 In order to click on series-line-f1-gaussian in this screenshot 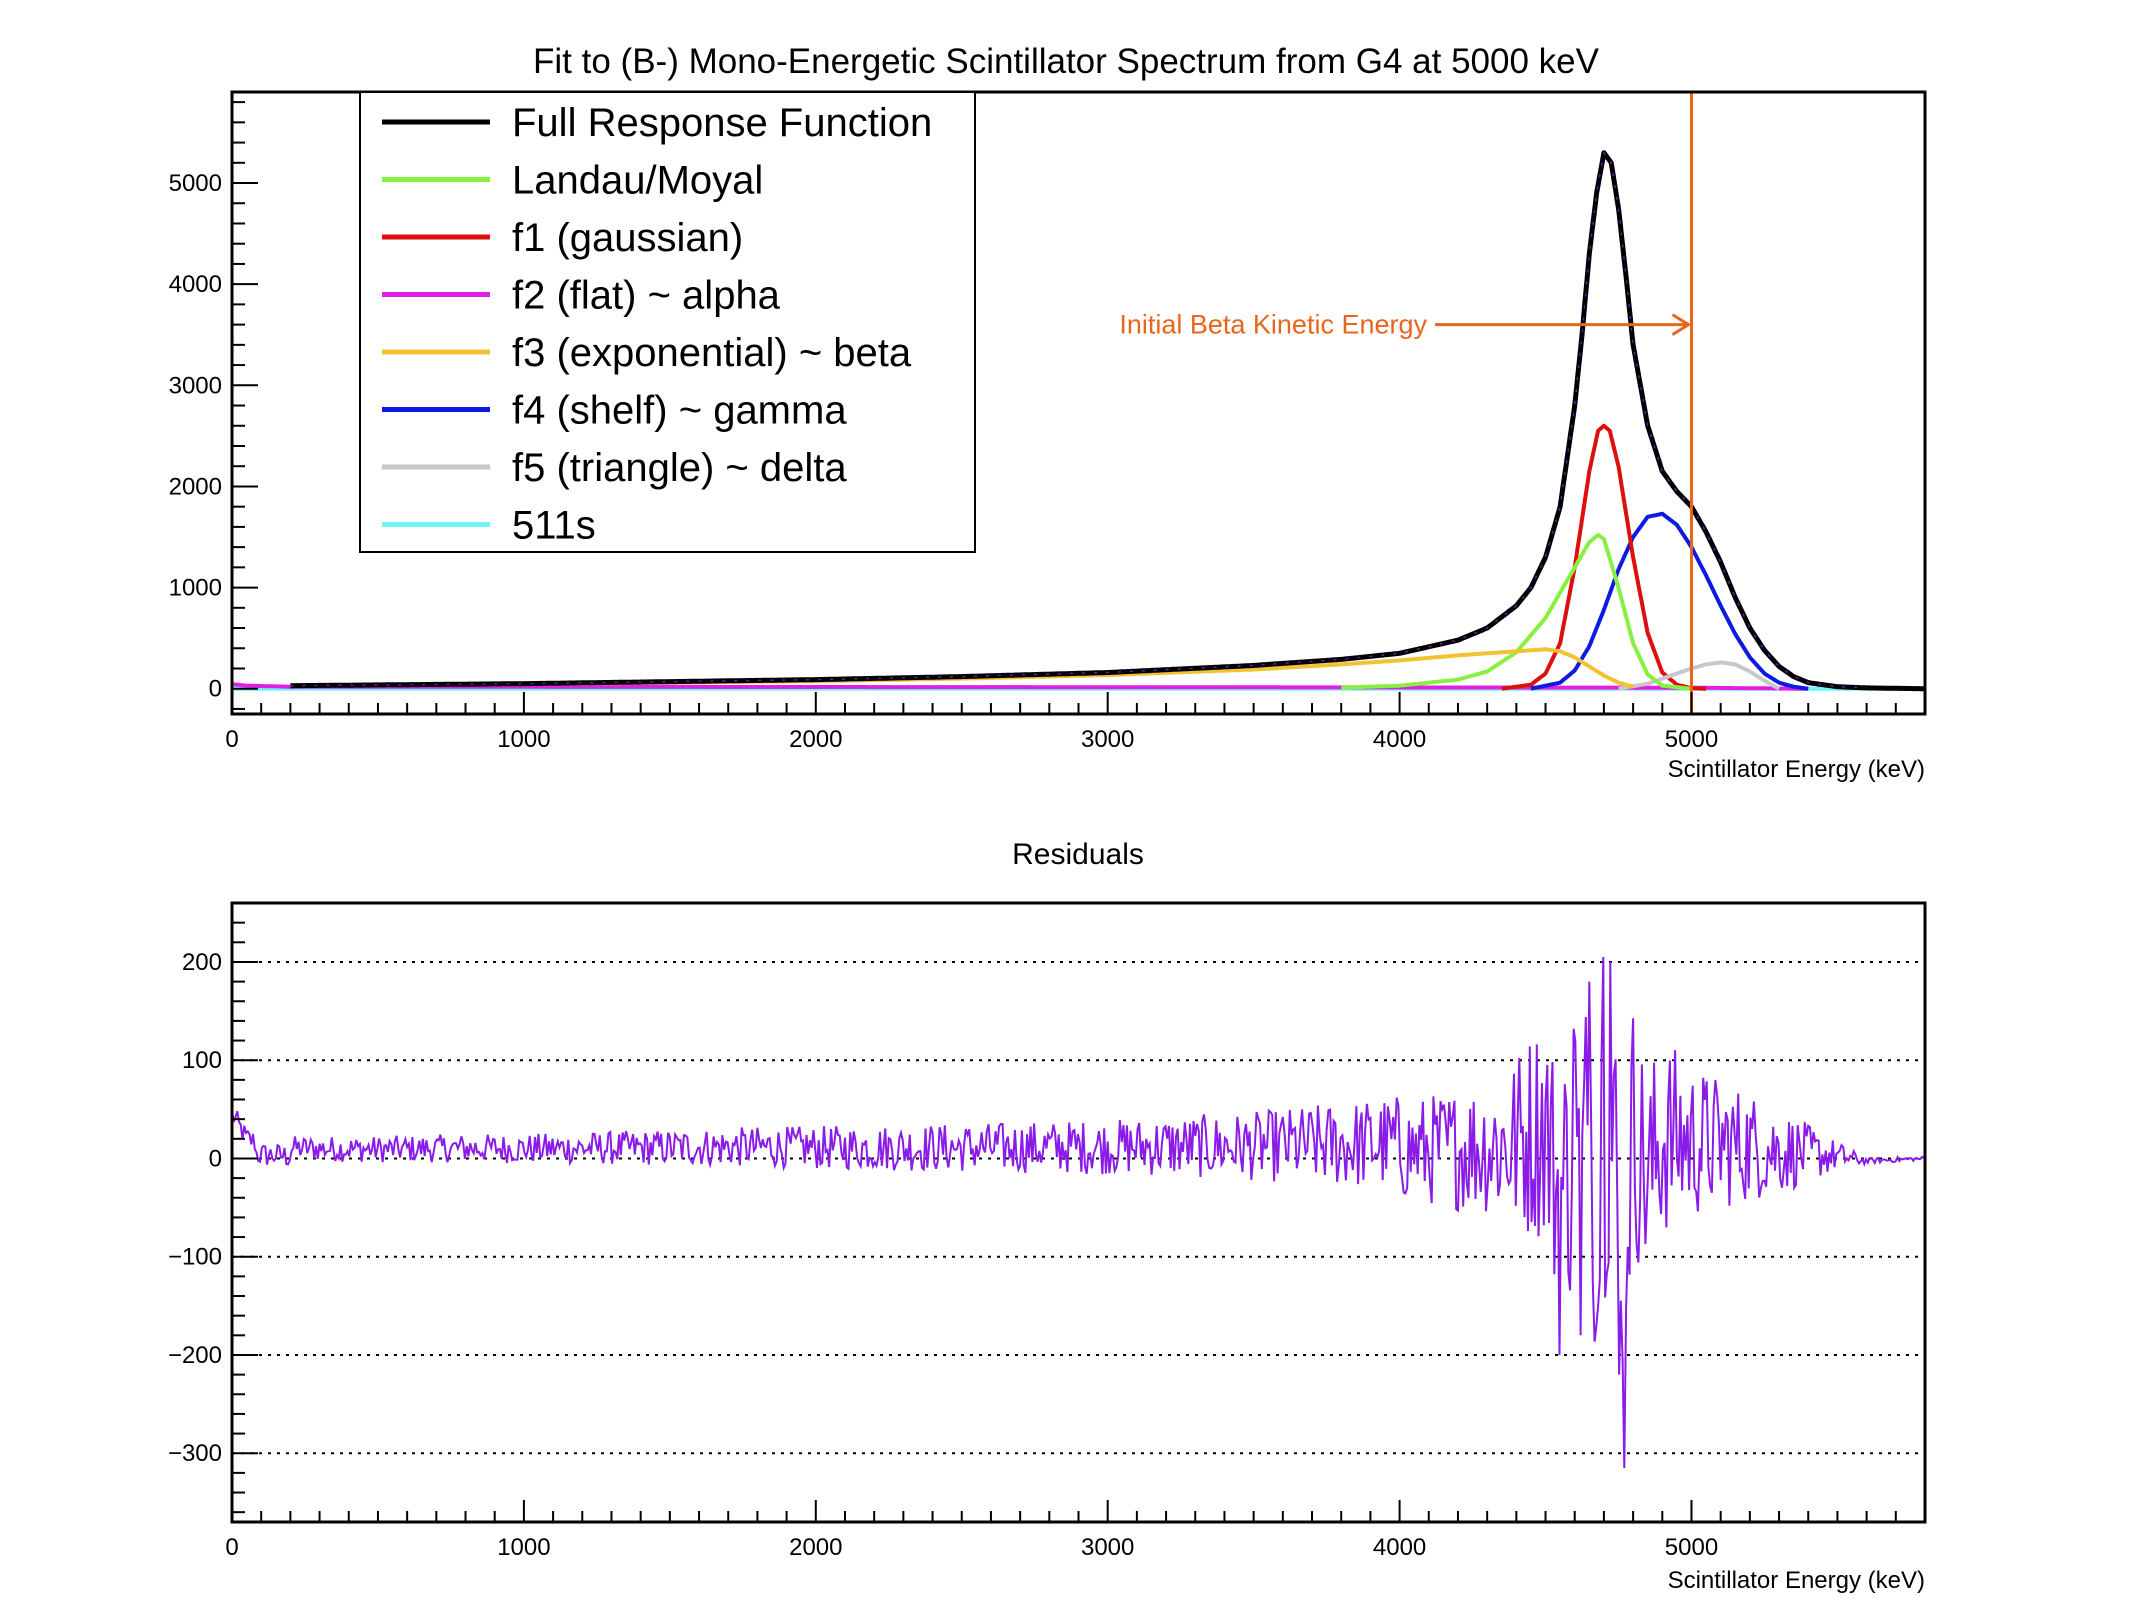, I will do `click(1604, 557)`.